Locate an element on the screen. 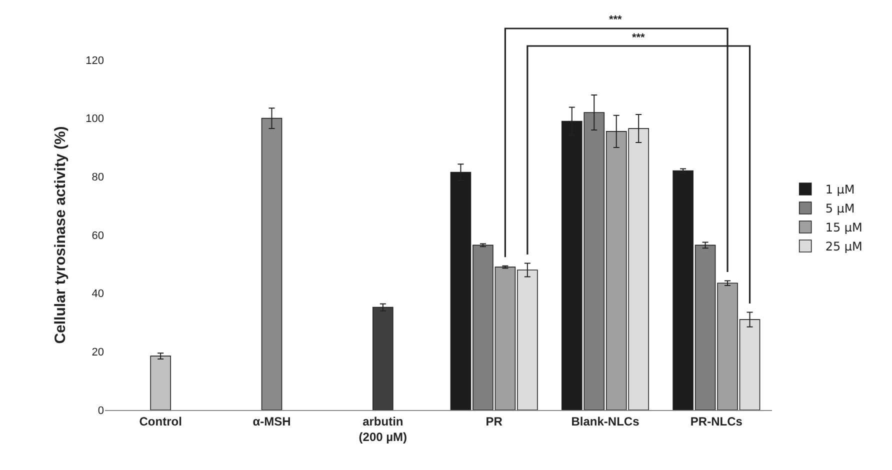 Image resolution: width=892 pixels, height=470 pixels. y-tick-label: 100 is located at coordinates (95, 119).